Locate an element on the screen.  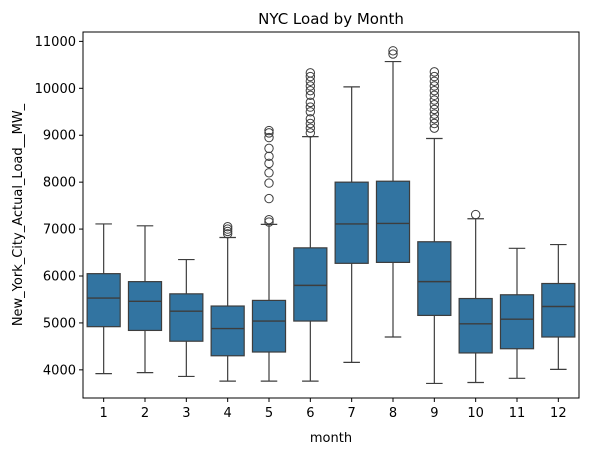
y-tick-label: 9000 is located at coordinates (59, 136).